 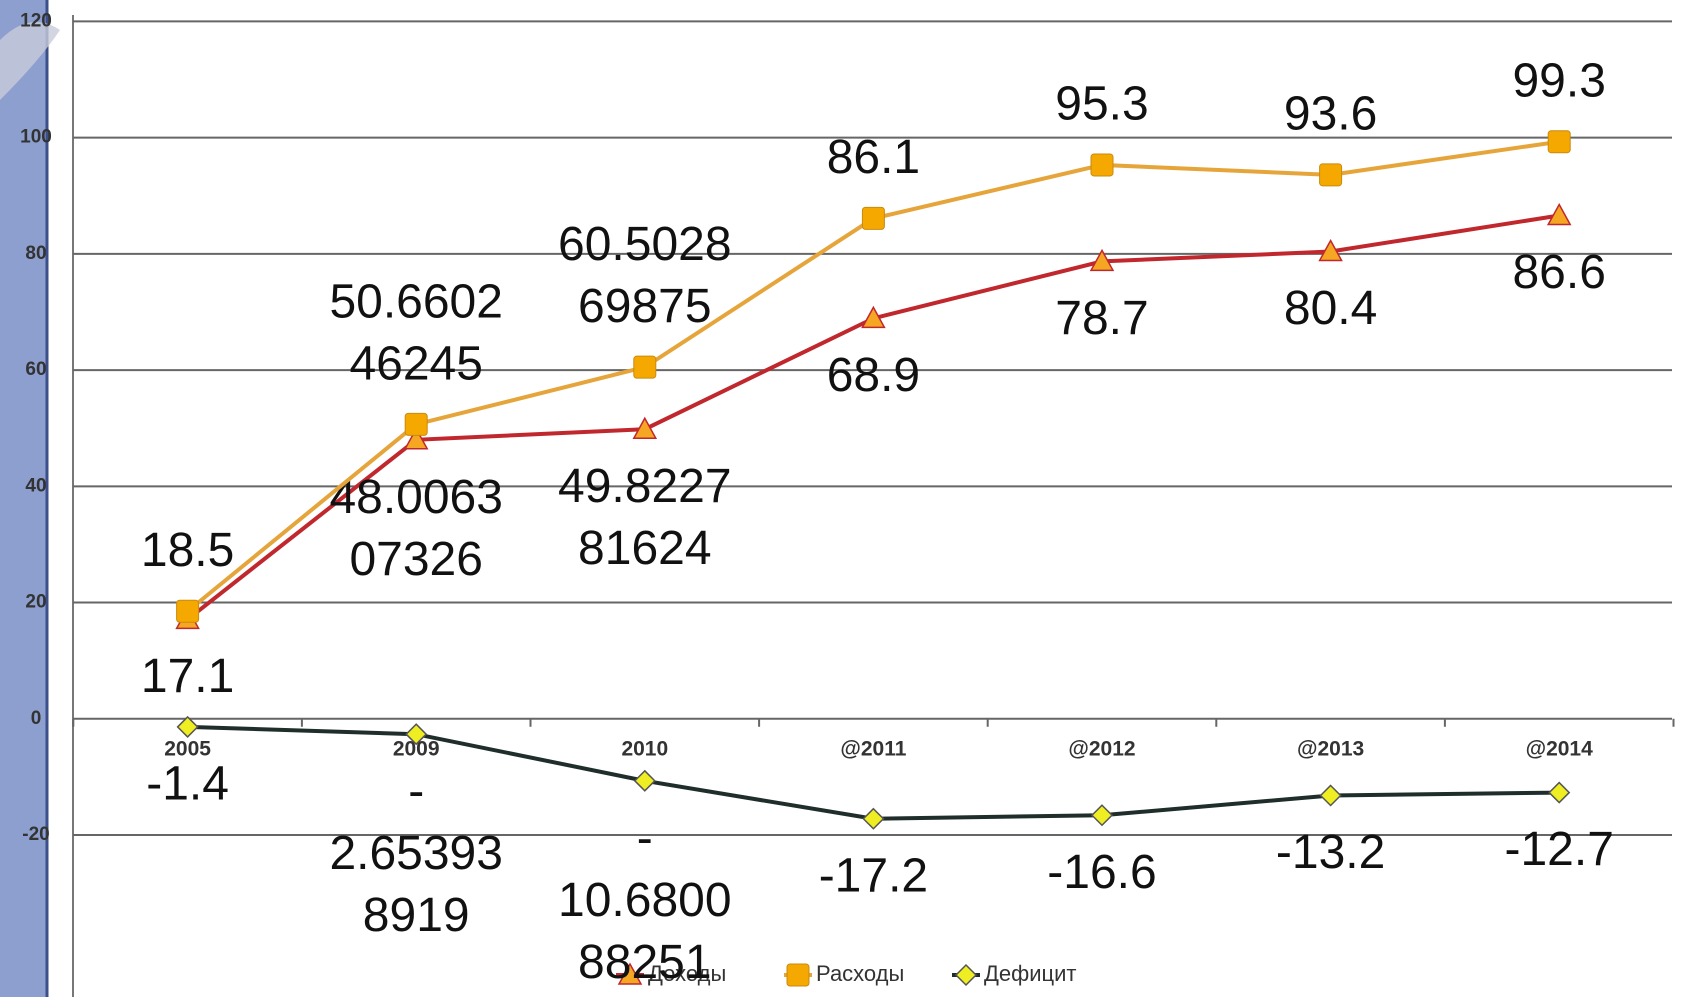 What do you see at coordinates (873, 375) in the screenshot?
I see `value-label: 68.9` at bounding box center [873, 375].